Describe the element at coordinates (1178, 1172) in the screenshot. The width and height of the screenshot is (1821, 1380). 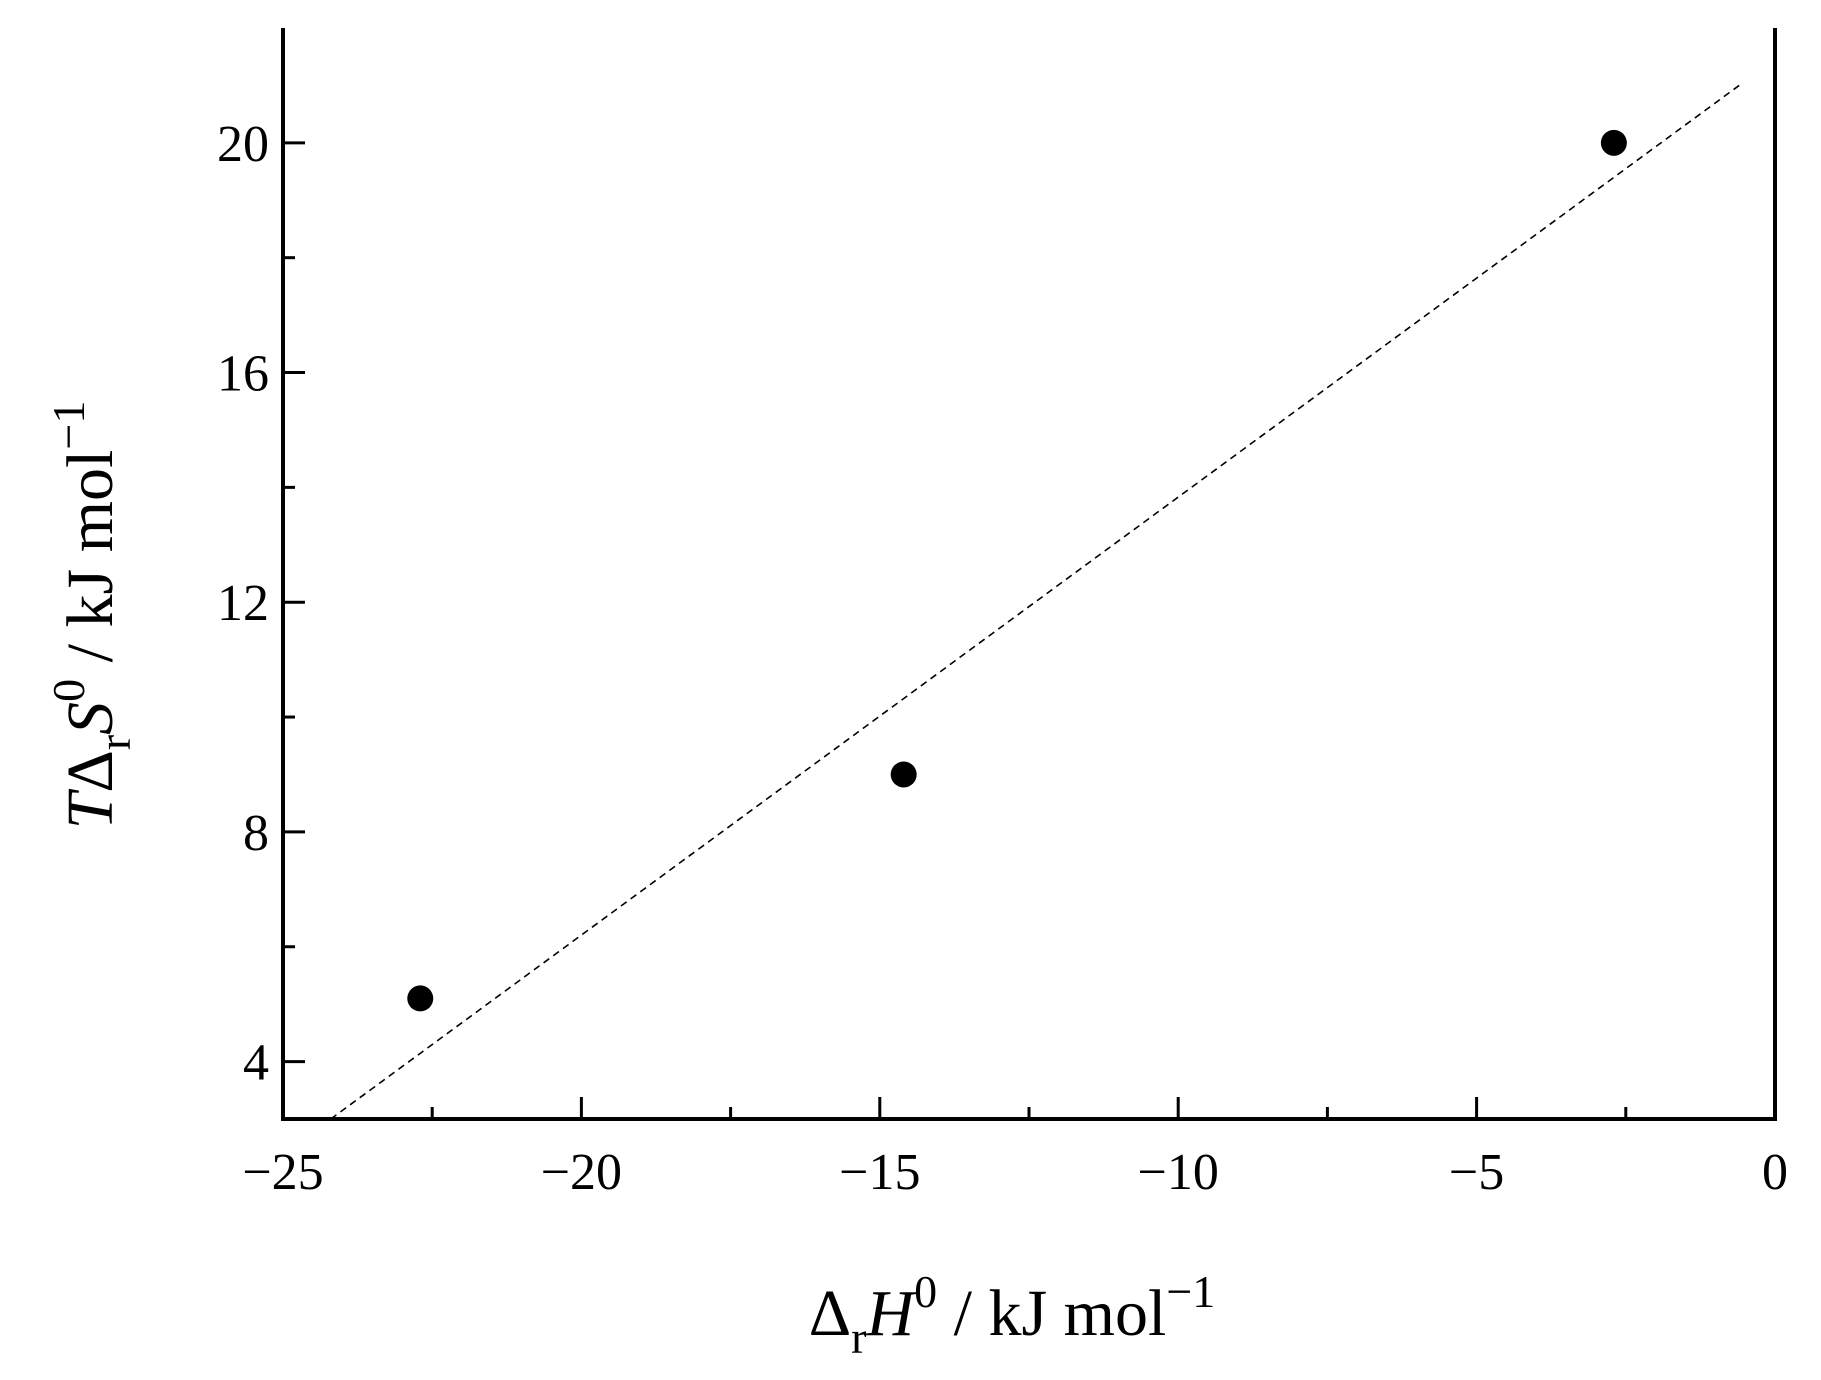
I see `x-tick-label: −10` at that location.